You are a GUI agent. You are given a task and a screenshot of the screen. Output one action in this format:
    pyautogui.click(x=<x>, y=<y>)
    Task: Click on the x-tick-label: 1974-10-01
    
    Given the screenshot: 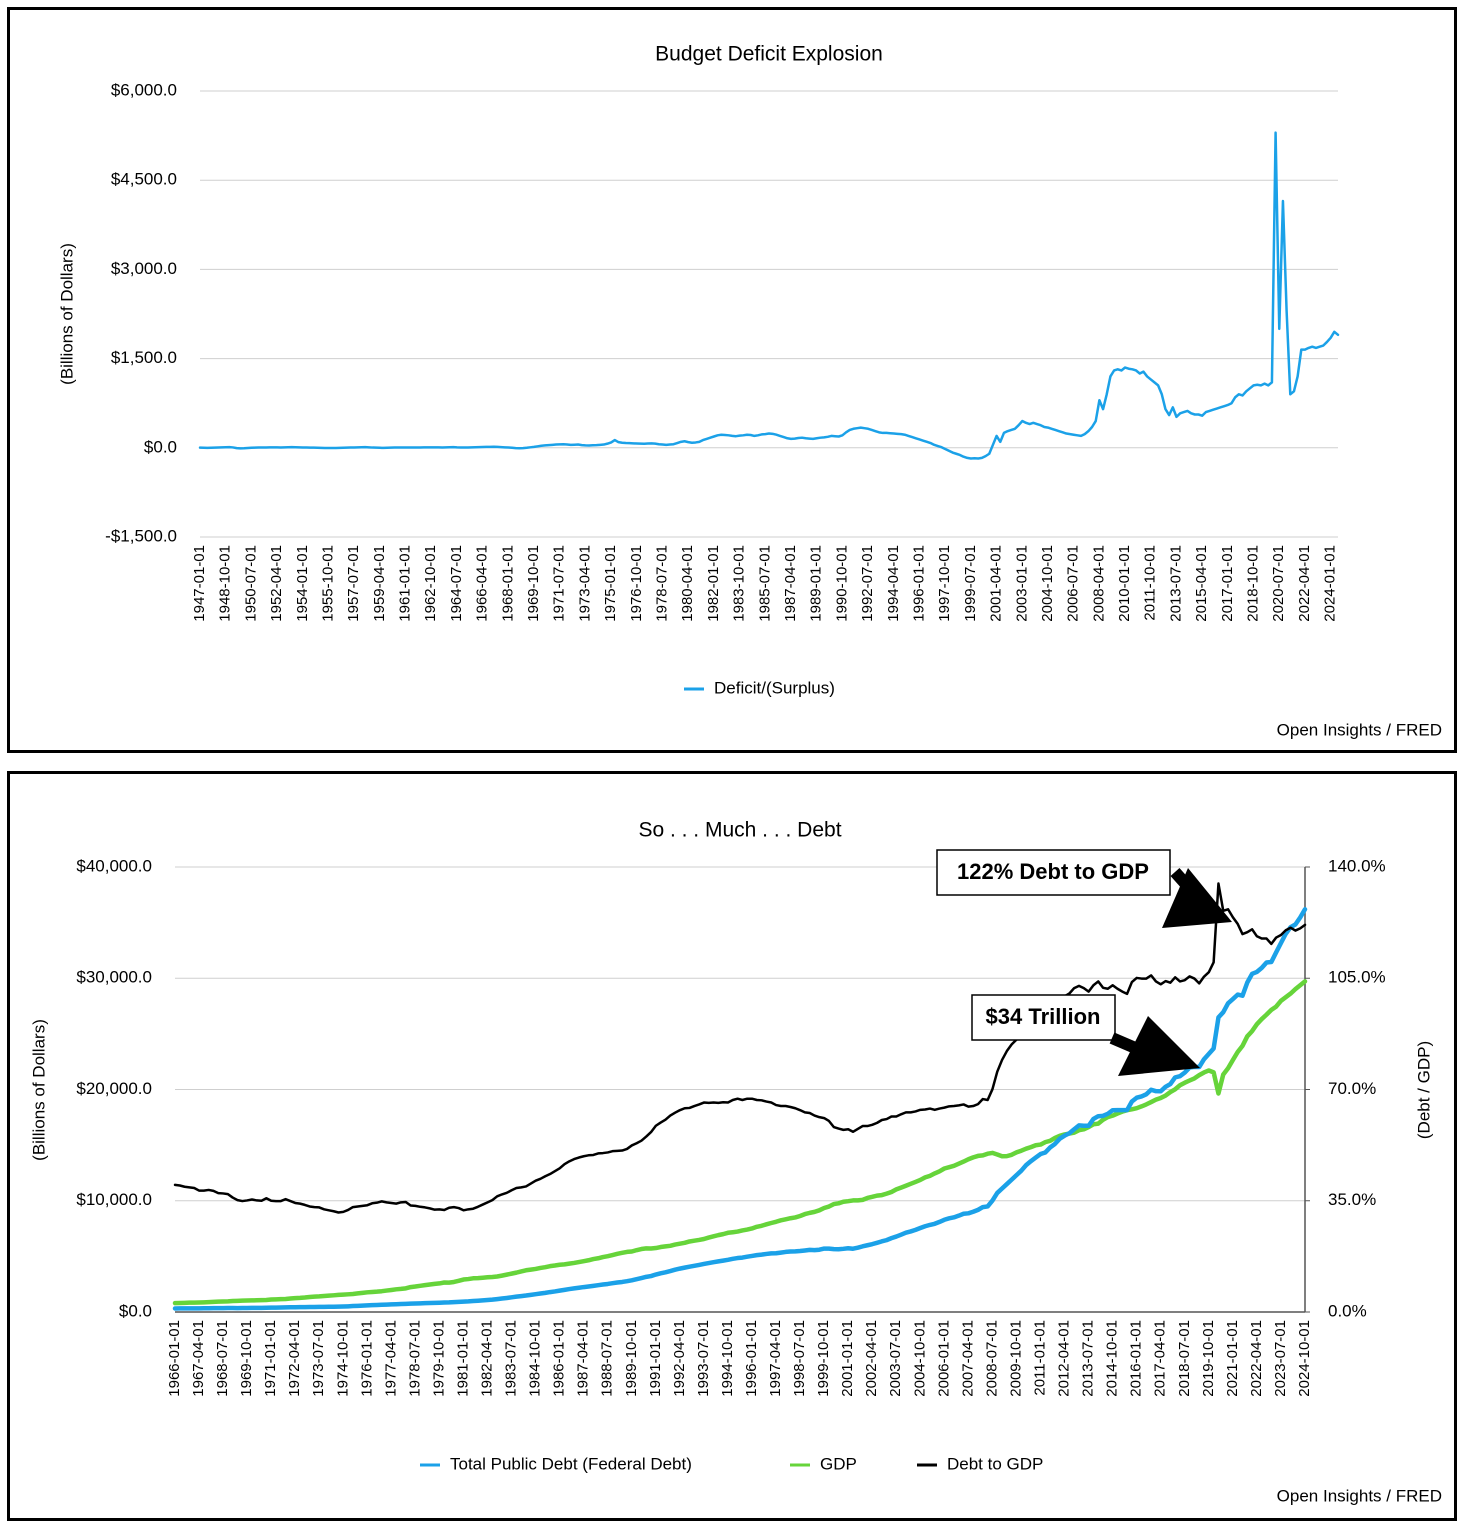 What is the action you would take?
    pyautogui.click(x=342, y=1358)
    